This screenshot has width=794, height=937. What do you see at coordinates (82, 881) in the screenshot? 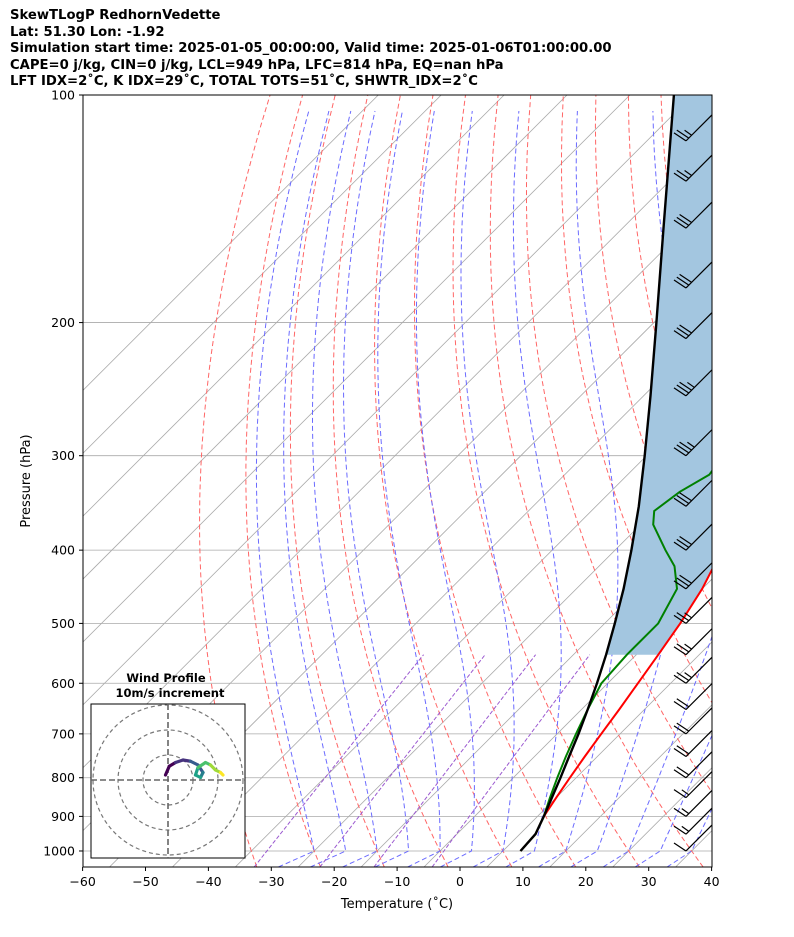
I see `x-tick-label: −60` at bounding box center [82, 881].